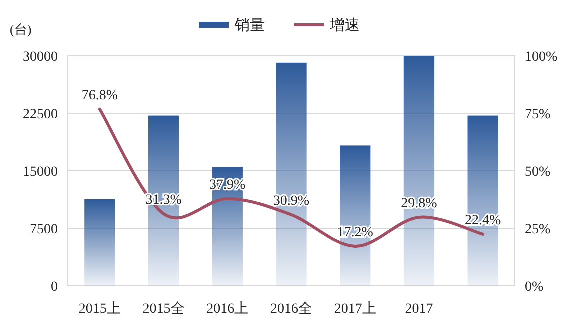 The image size is (588, 330). I want to click on y-axis-title: (台), so click(21, 29).